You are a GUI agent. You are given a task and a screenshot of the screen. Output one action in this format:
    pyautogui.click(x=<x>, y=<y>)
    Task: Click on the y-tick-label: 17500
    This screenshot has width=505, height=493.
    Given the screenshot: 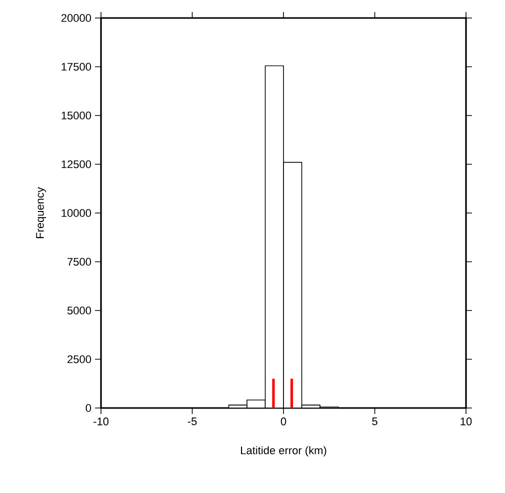 What is the action you would take?
    pyautogui.click(x=77, y=66)
    